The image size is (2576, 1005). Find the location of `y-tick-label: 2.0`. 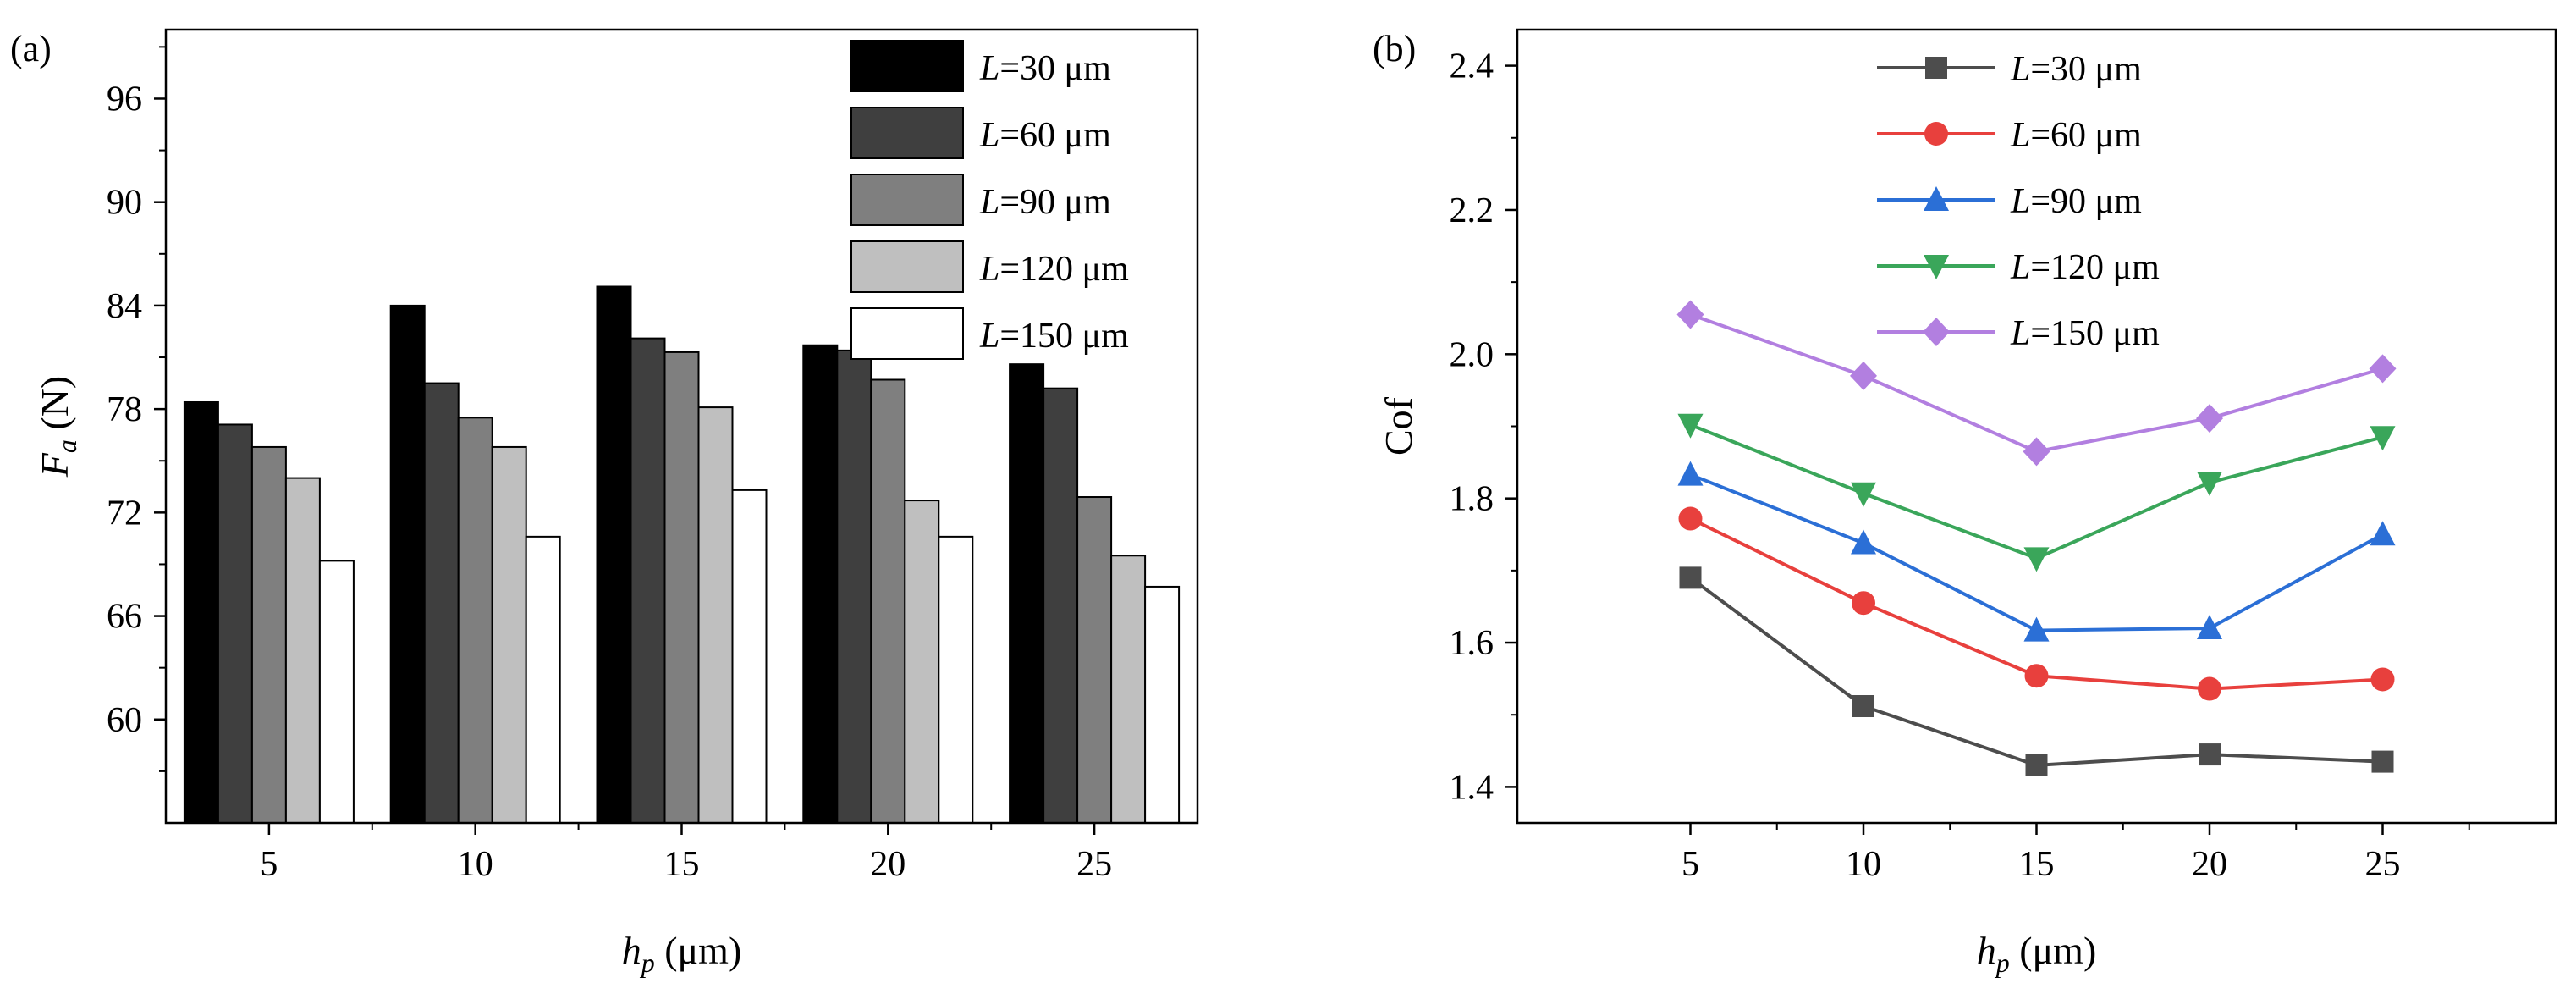

y-tick-label: 2.0 is located at coordinates (1472, 354).